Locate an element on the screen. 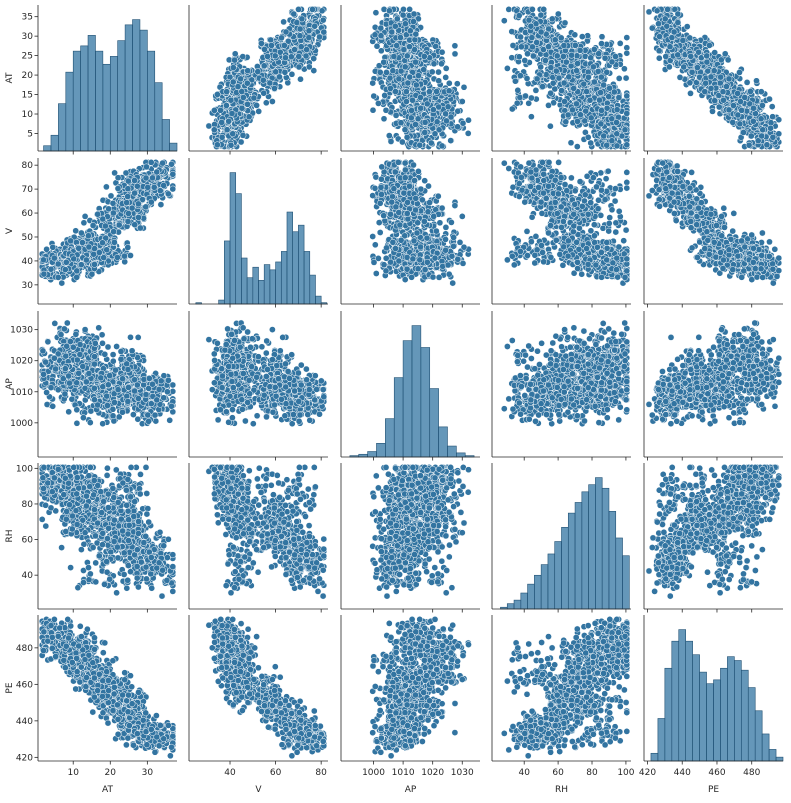  y-tick-label: 35 is located at coordinates (27, 18).